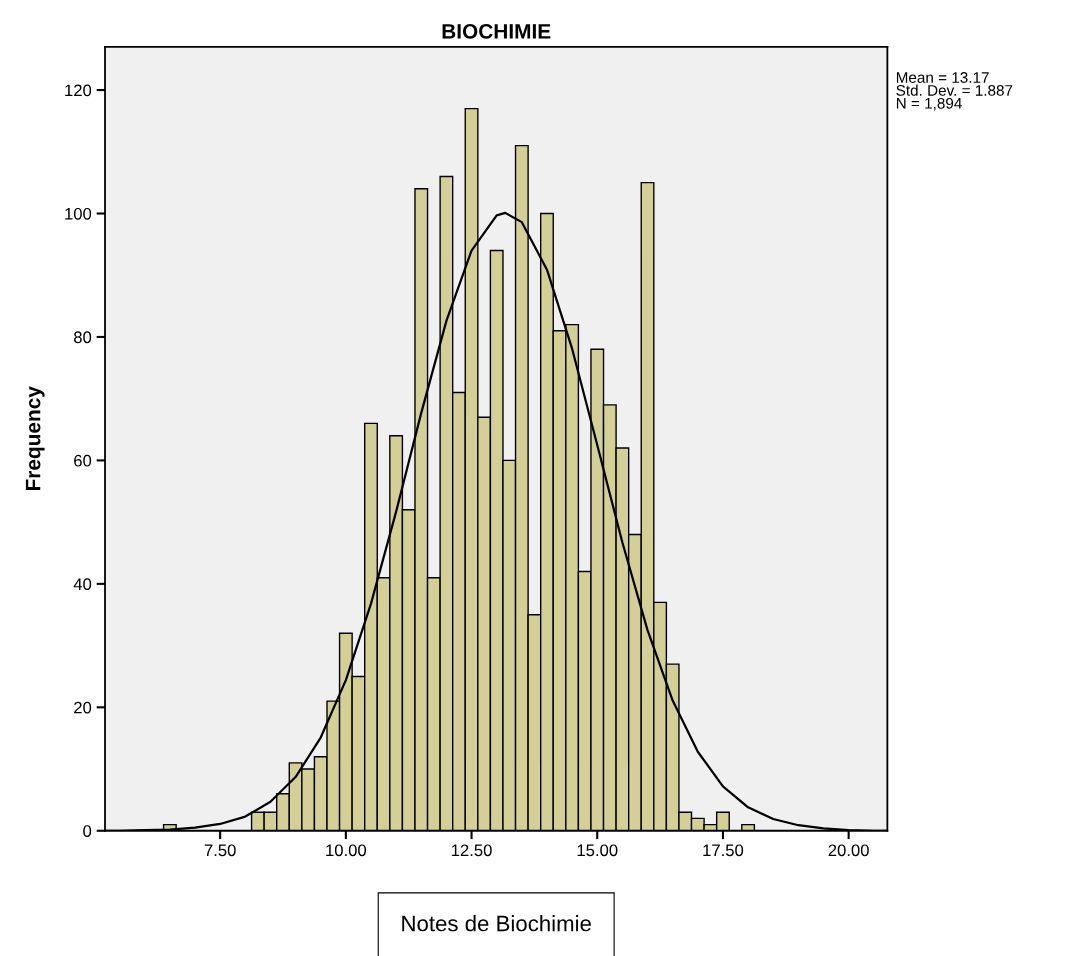  I want to click on y-tick-label: 120, so click(78, 90).